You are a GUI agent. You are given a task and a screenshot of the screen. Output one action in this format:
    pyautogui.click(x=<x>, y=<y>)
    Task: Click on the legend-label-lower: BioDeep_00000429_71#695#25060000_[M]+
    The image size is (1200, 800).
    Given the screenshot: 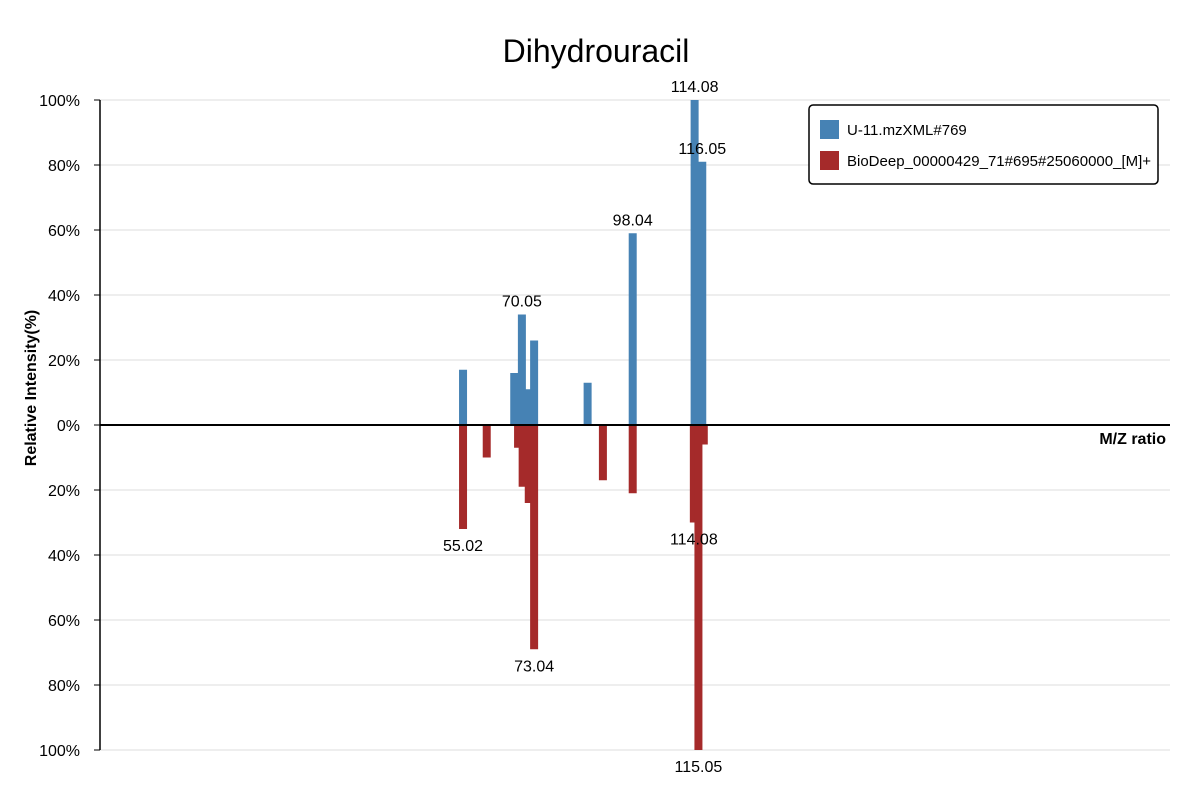 What is the action you would take?
    pyautogui.click(x=999, y=161)
    